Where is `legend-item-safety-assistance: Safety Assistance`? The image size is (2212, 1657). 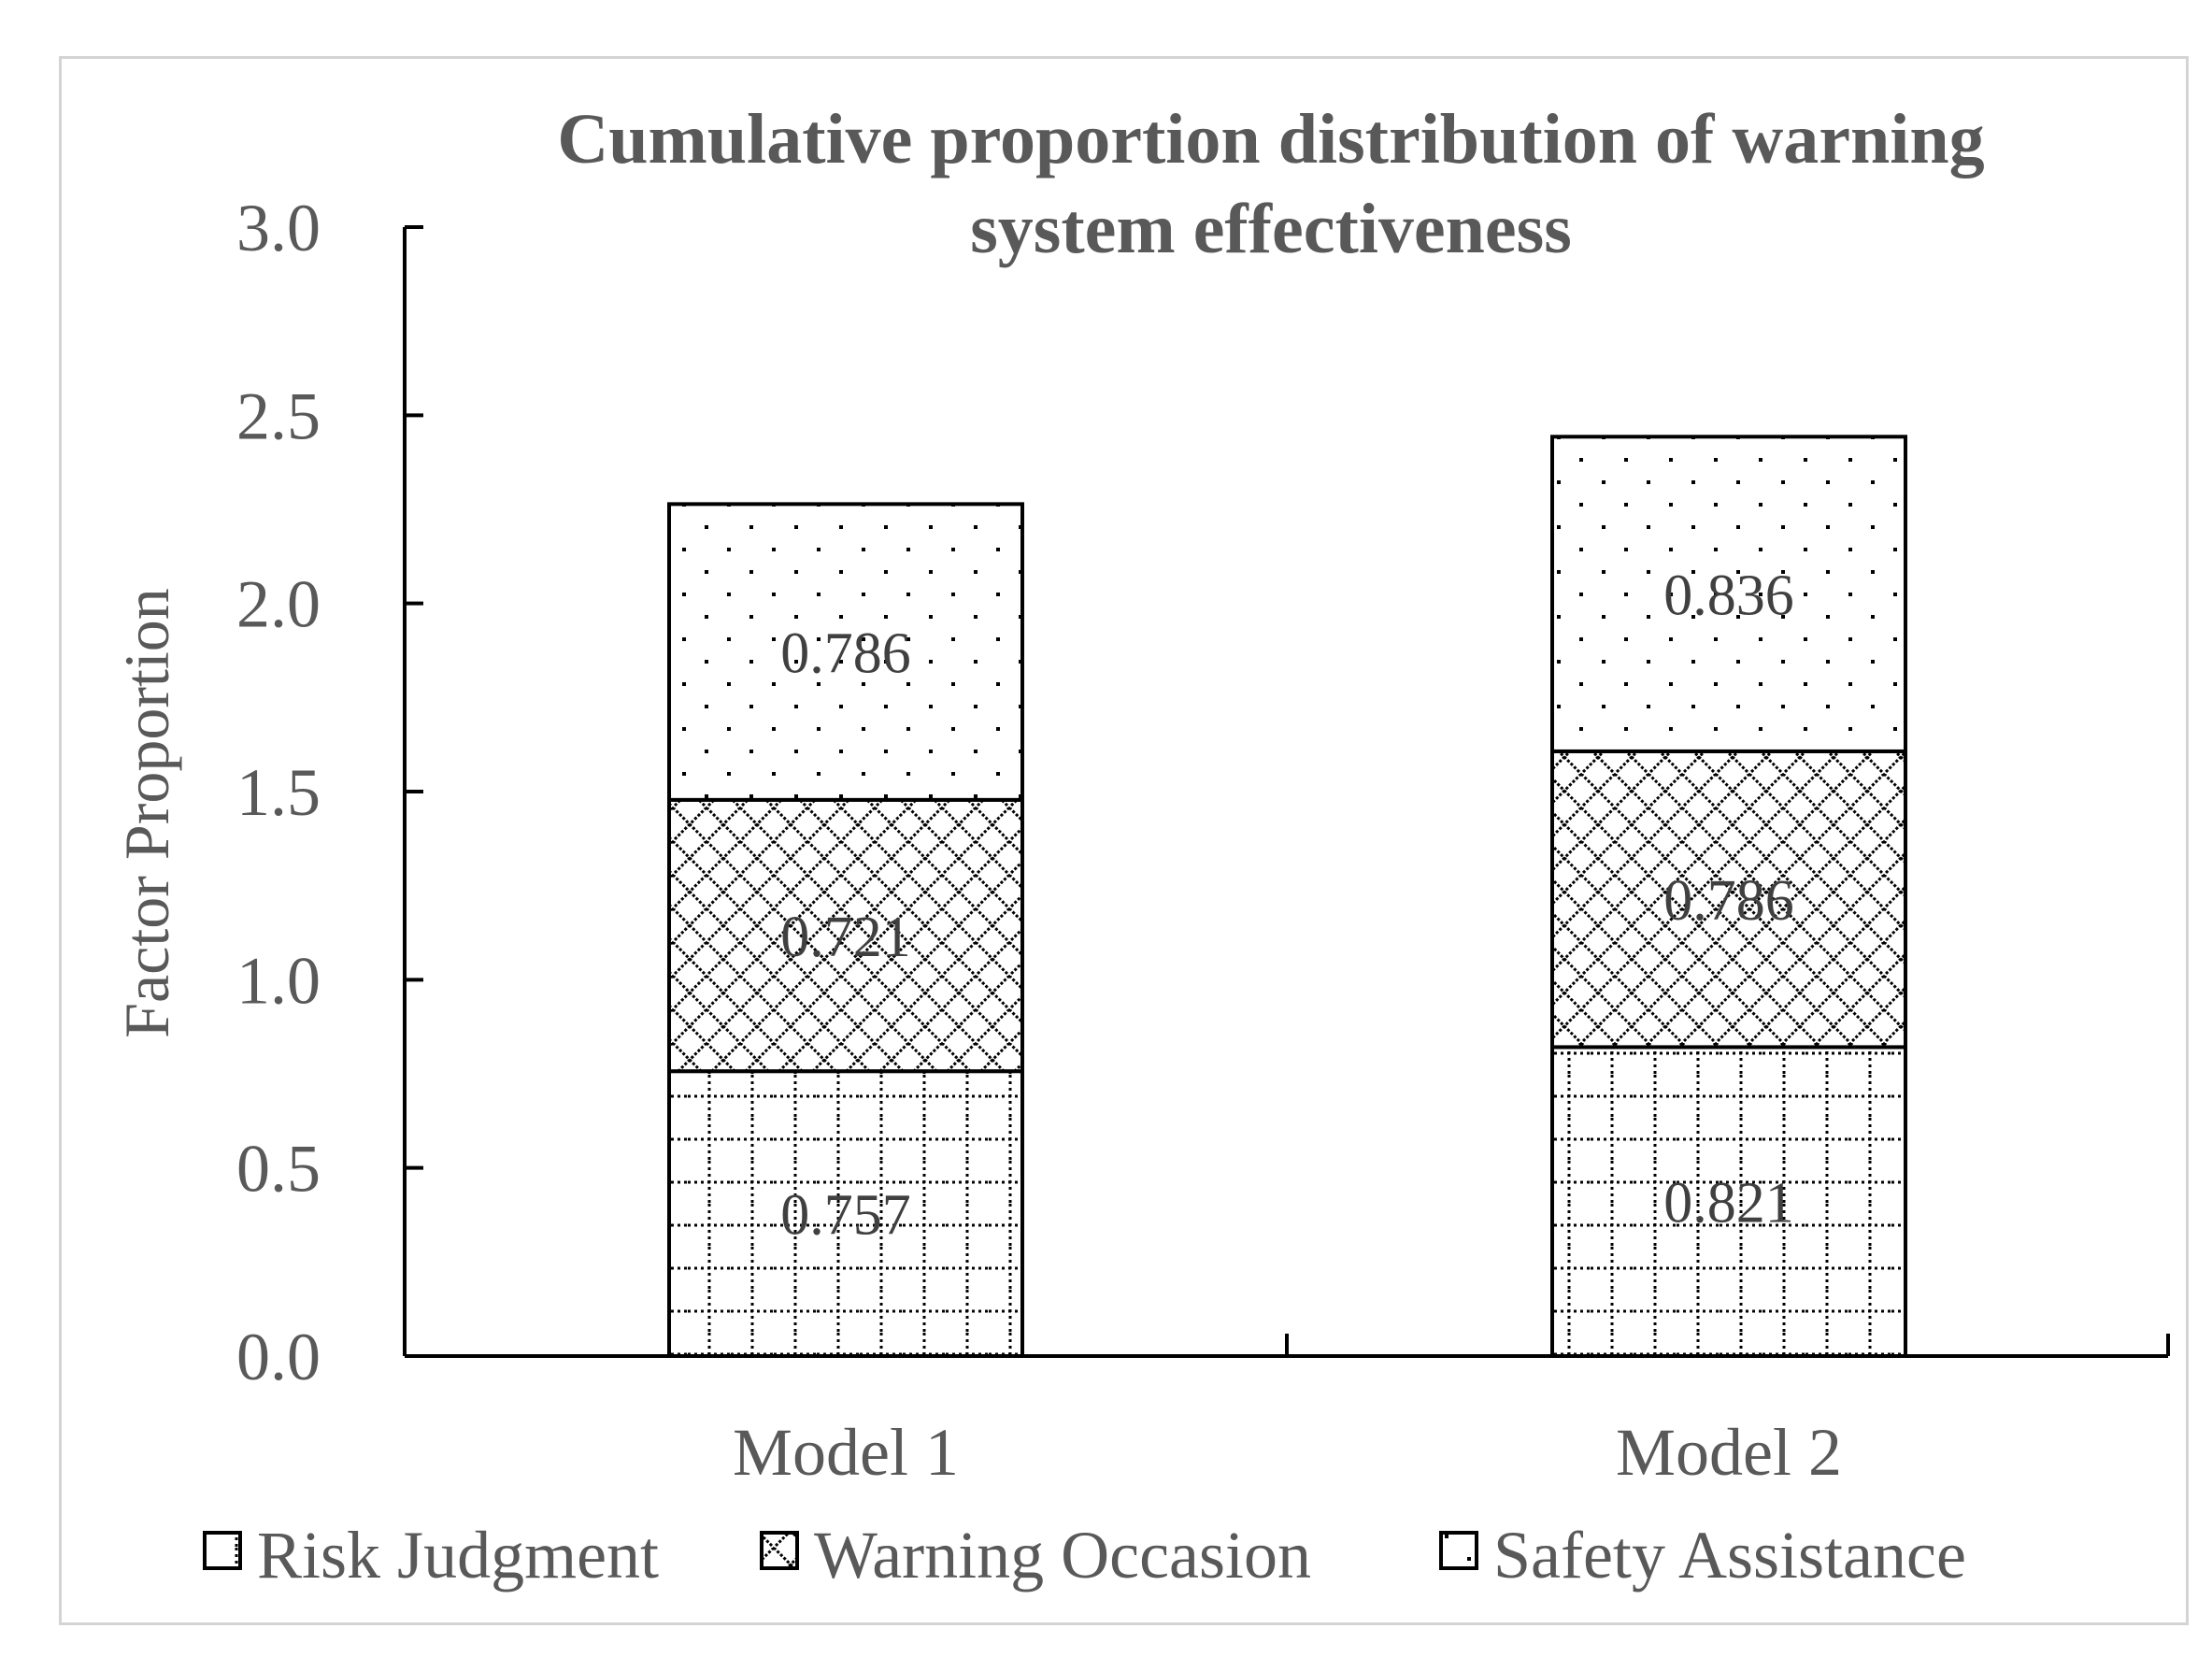 legend-item-safety-assistance: Safety Assistance is located at coordinates (1702, 1555).